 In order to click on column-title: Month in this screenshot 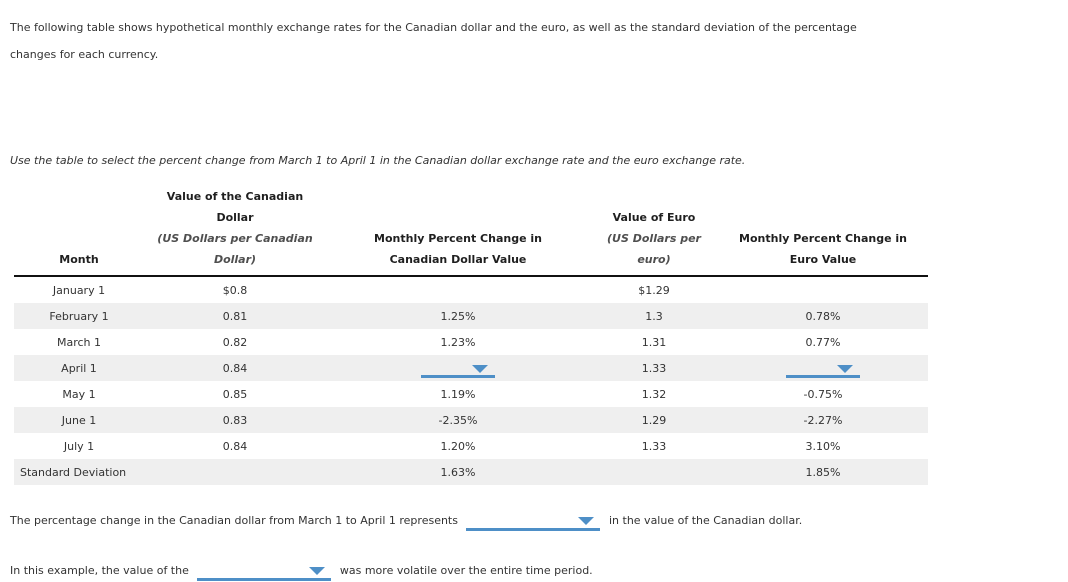, I will do `click(79, 259)`.